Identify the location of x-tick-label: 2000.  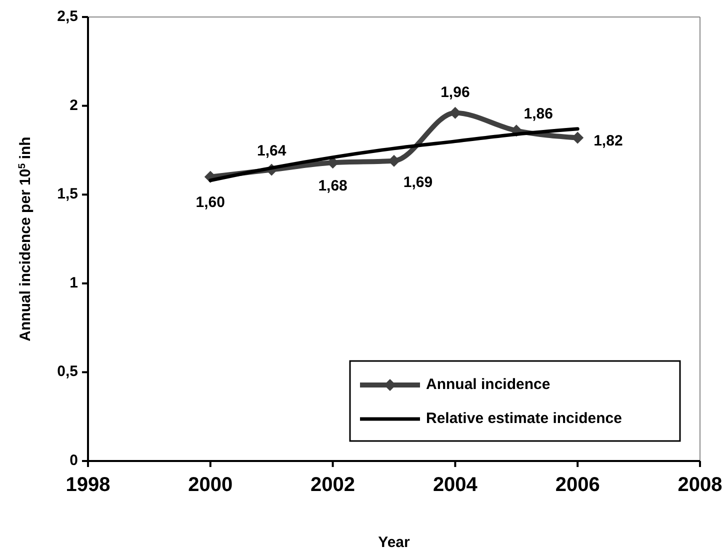
(210, 485).